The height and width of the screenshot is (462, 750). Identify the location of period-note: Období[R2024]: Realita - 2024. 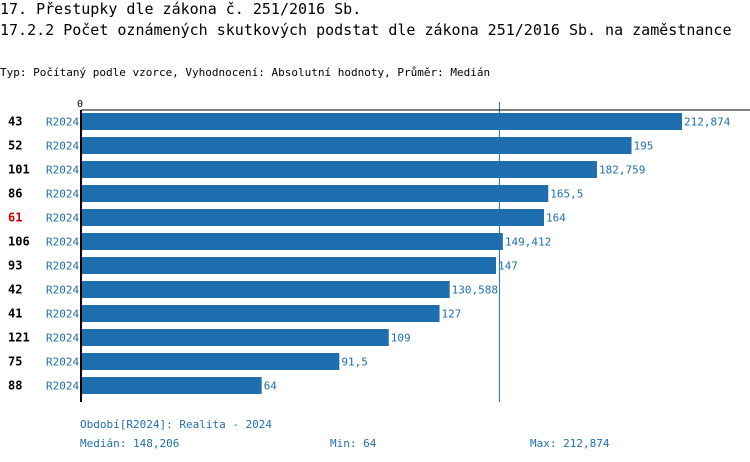
(176, 424).